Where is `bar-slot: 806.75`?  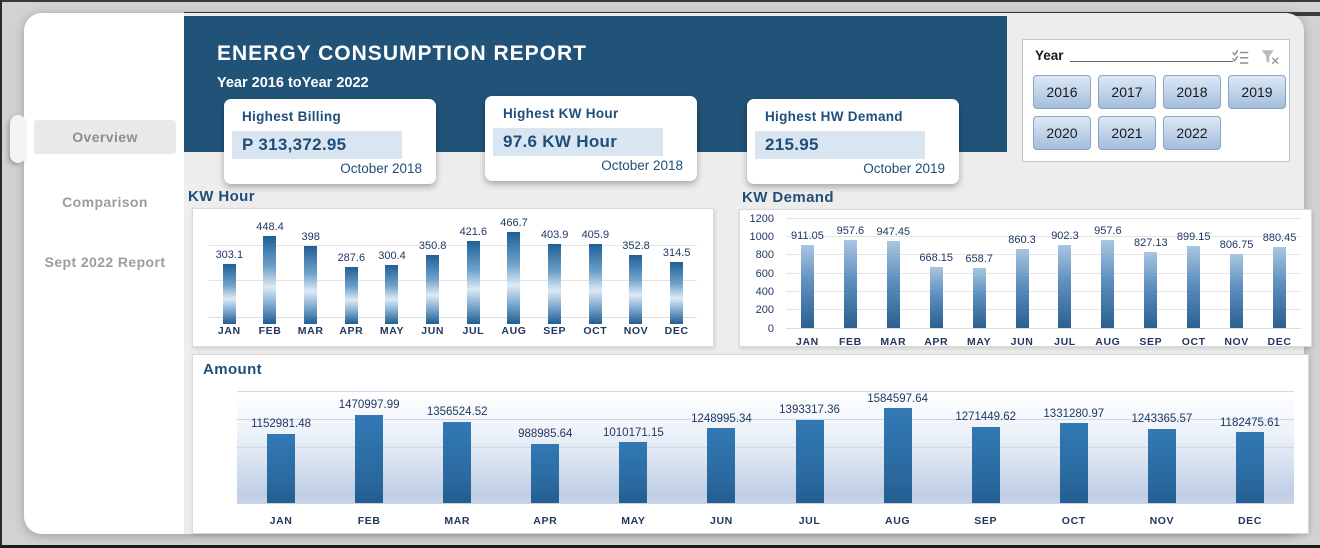 bar-slot: 806.75 is located at coordinates (1236, 284).